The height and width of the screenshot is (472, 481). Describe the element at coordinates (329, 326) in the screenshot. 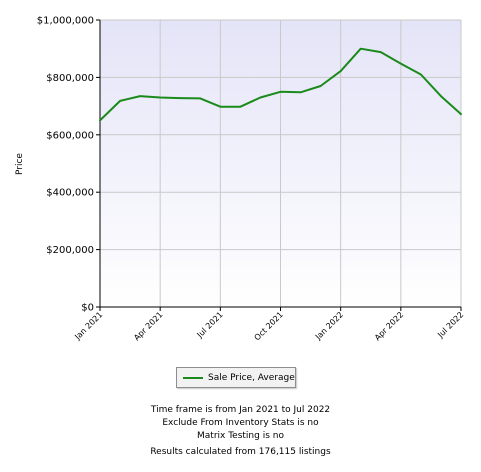

I see `x-tick-label: Jan 2022` at that location.